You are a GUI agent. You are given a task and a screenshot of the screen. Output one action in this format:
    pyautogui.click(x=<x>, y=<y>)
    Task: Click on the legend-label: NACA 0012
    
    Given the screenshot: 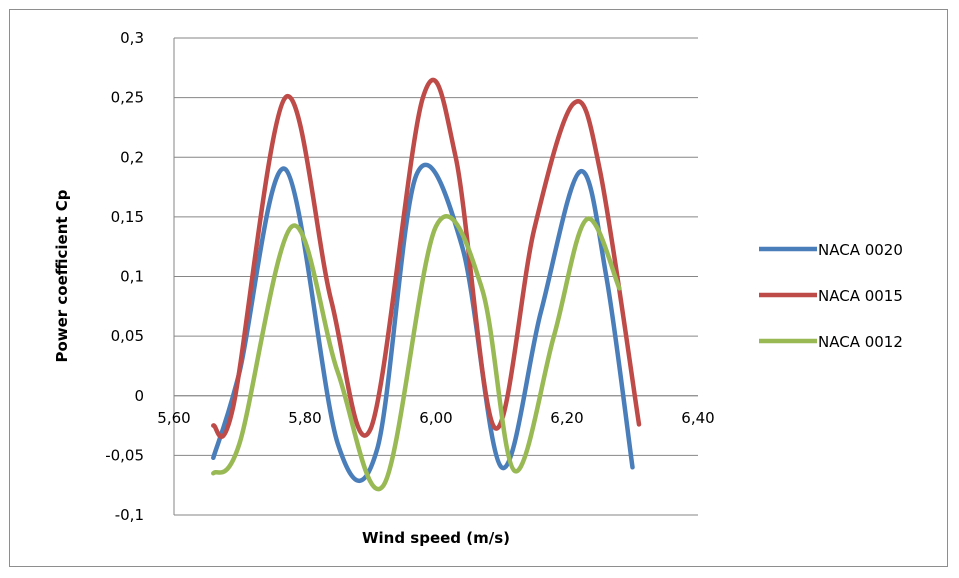 What is the action you would take?
    pyautogui.click(x=860, y=342)
    